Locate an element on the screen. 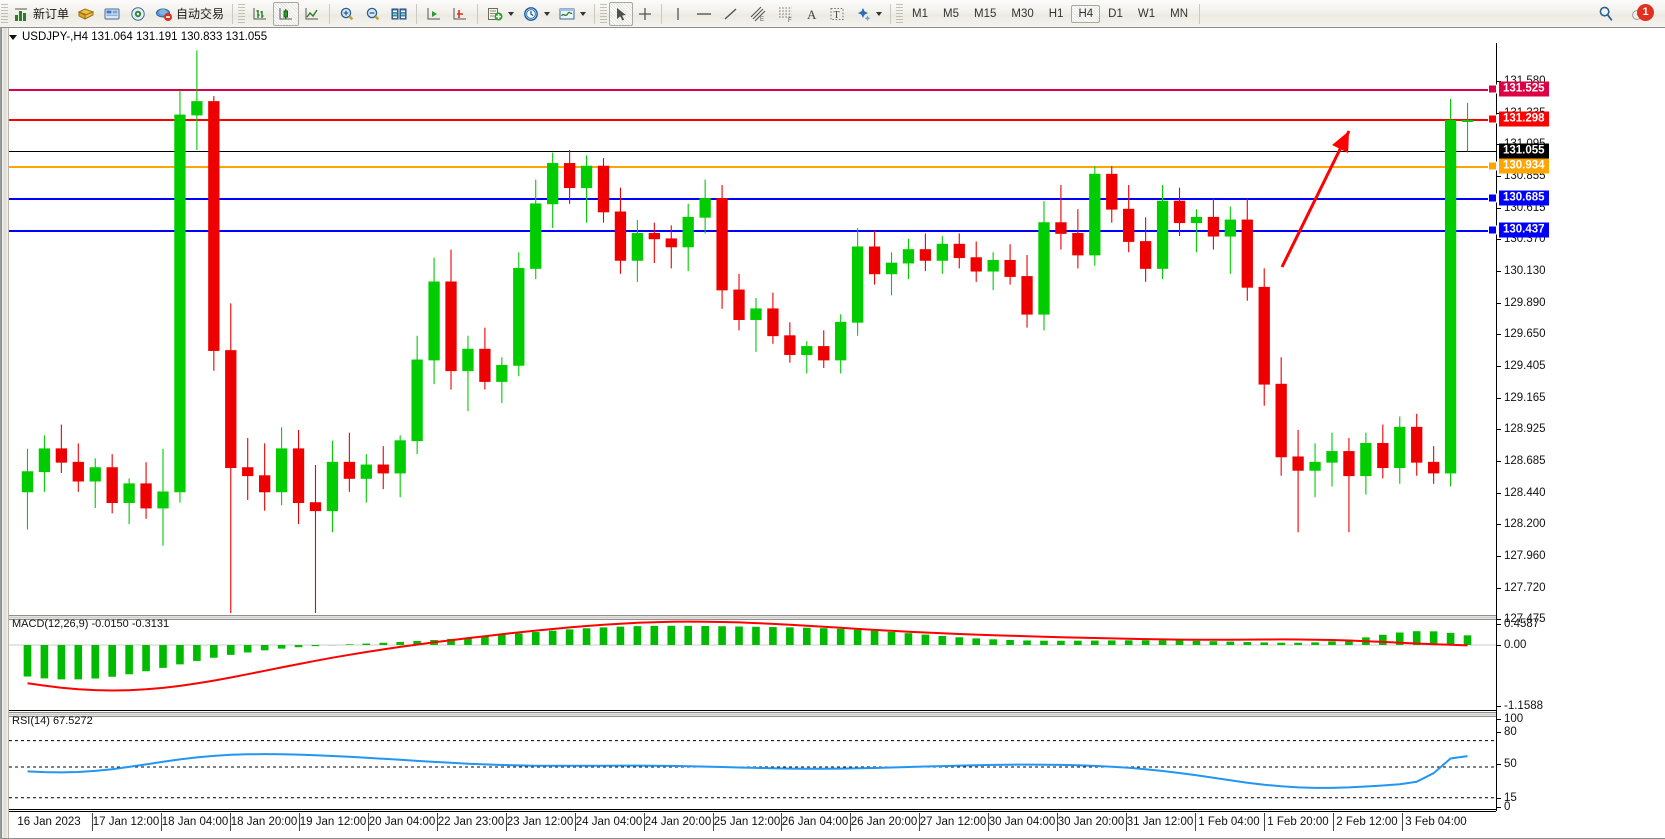  crosshair-button is located at coordinates (645, 14).